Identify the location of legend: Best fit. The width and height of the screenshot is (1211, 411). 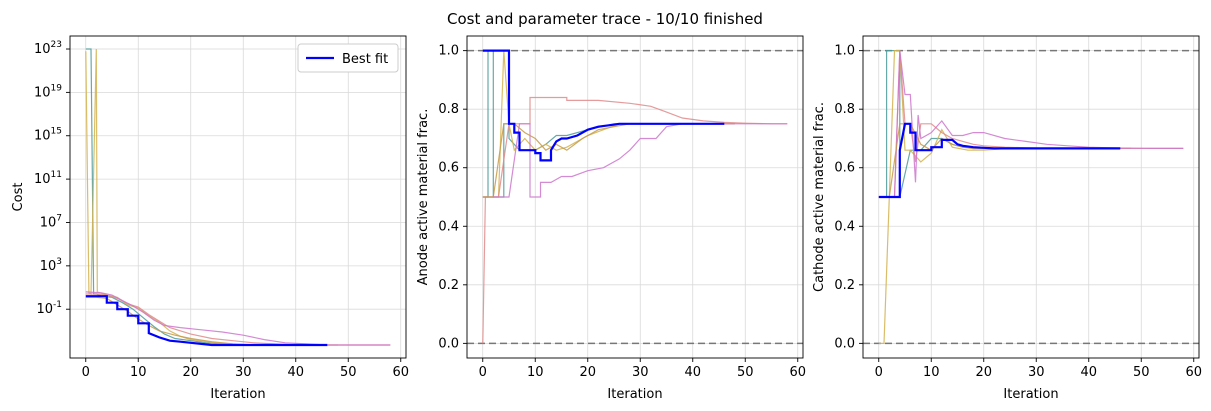
(348, 58).